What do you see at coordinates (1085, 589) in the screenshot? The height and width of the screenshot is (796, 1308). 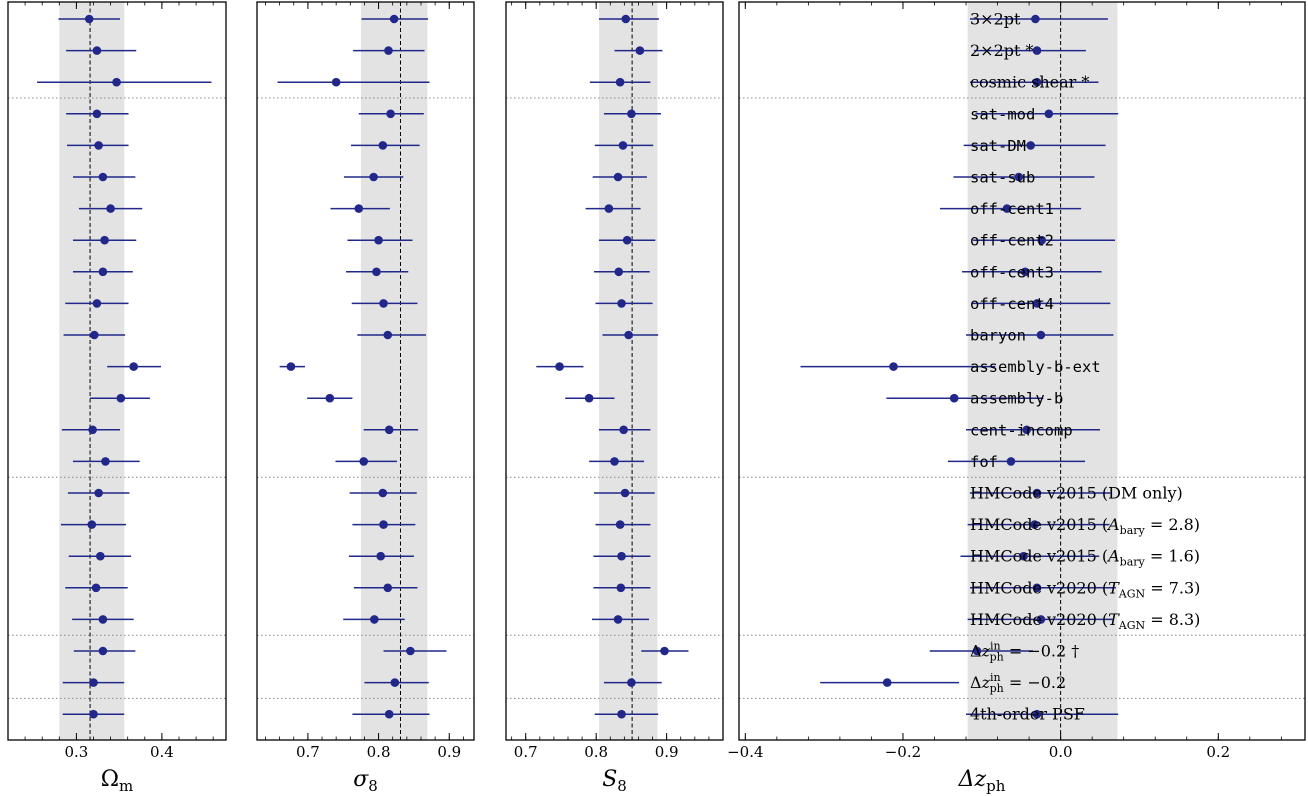 I see `row-label: HMCode v2020 (TAGN = 7.3)` at bounding box center [1085, 589].